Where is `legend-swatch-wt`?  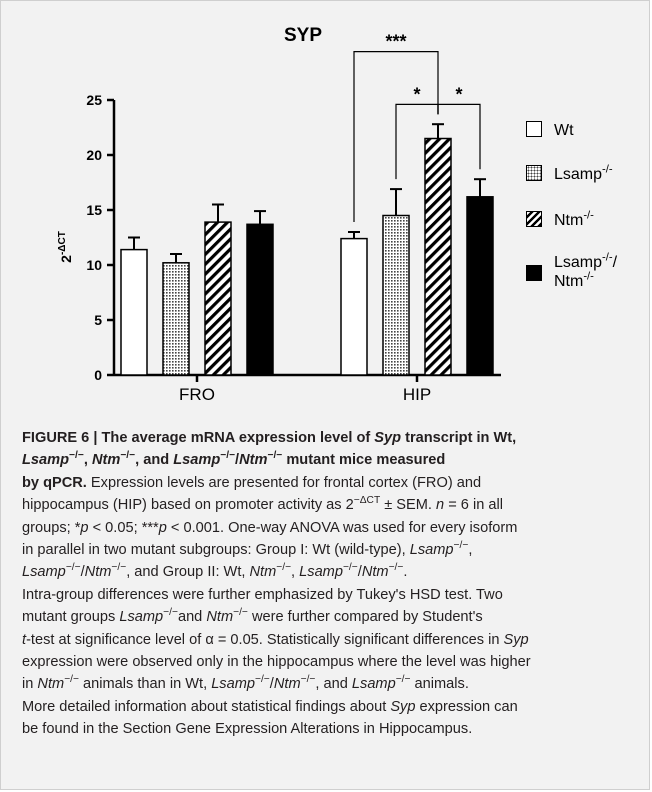 legend-swatch-wt is located at coordinates (534, 129).